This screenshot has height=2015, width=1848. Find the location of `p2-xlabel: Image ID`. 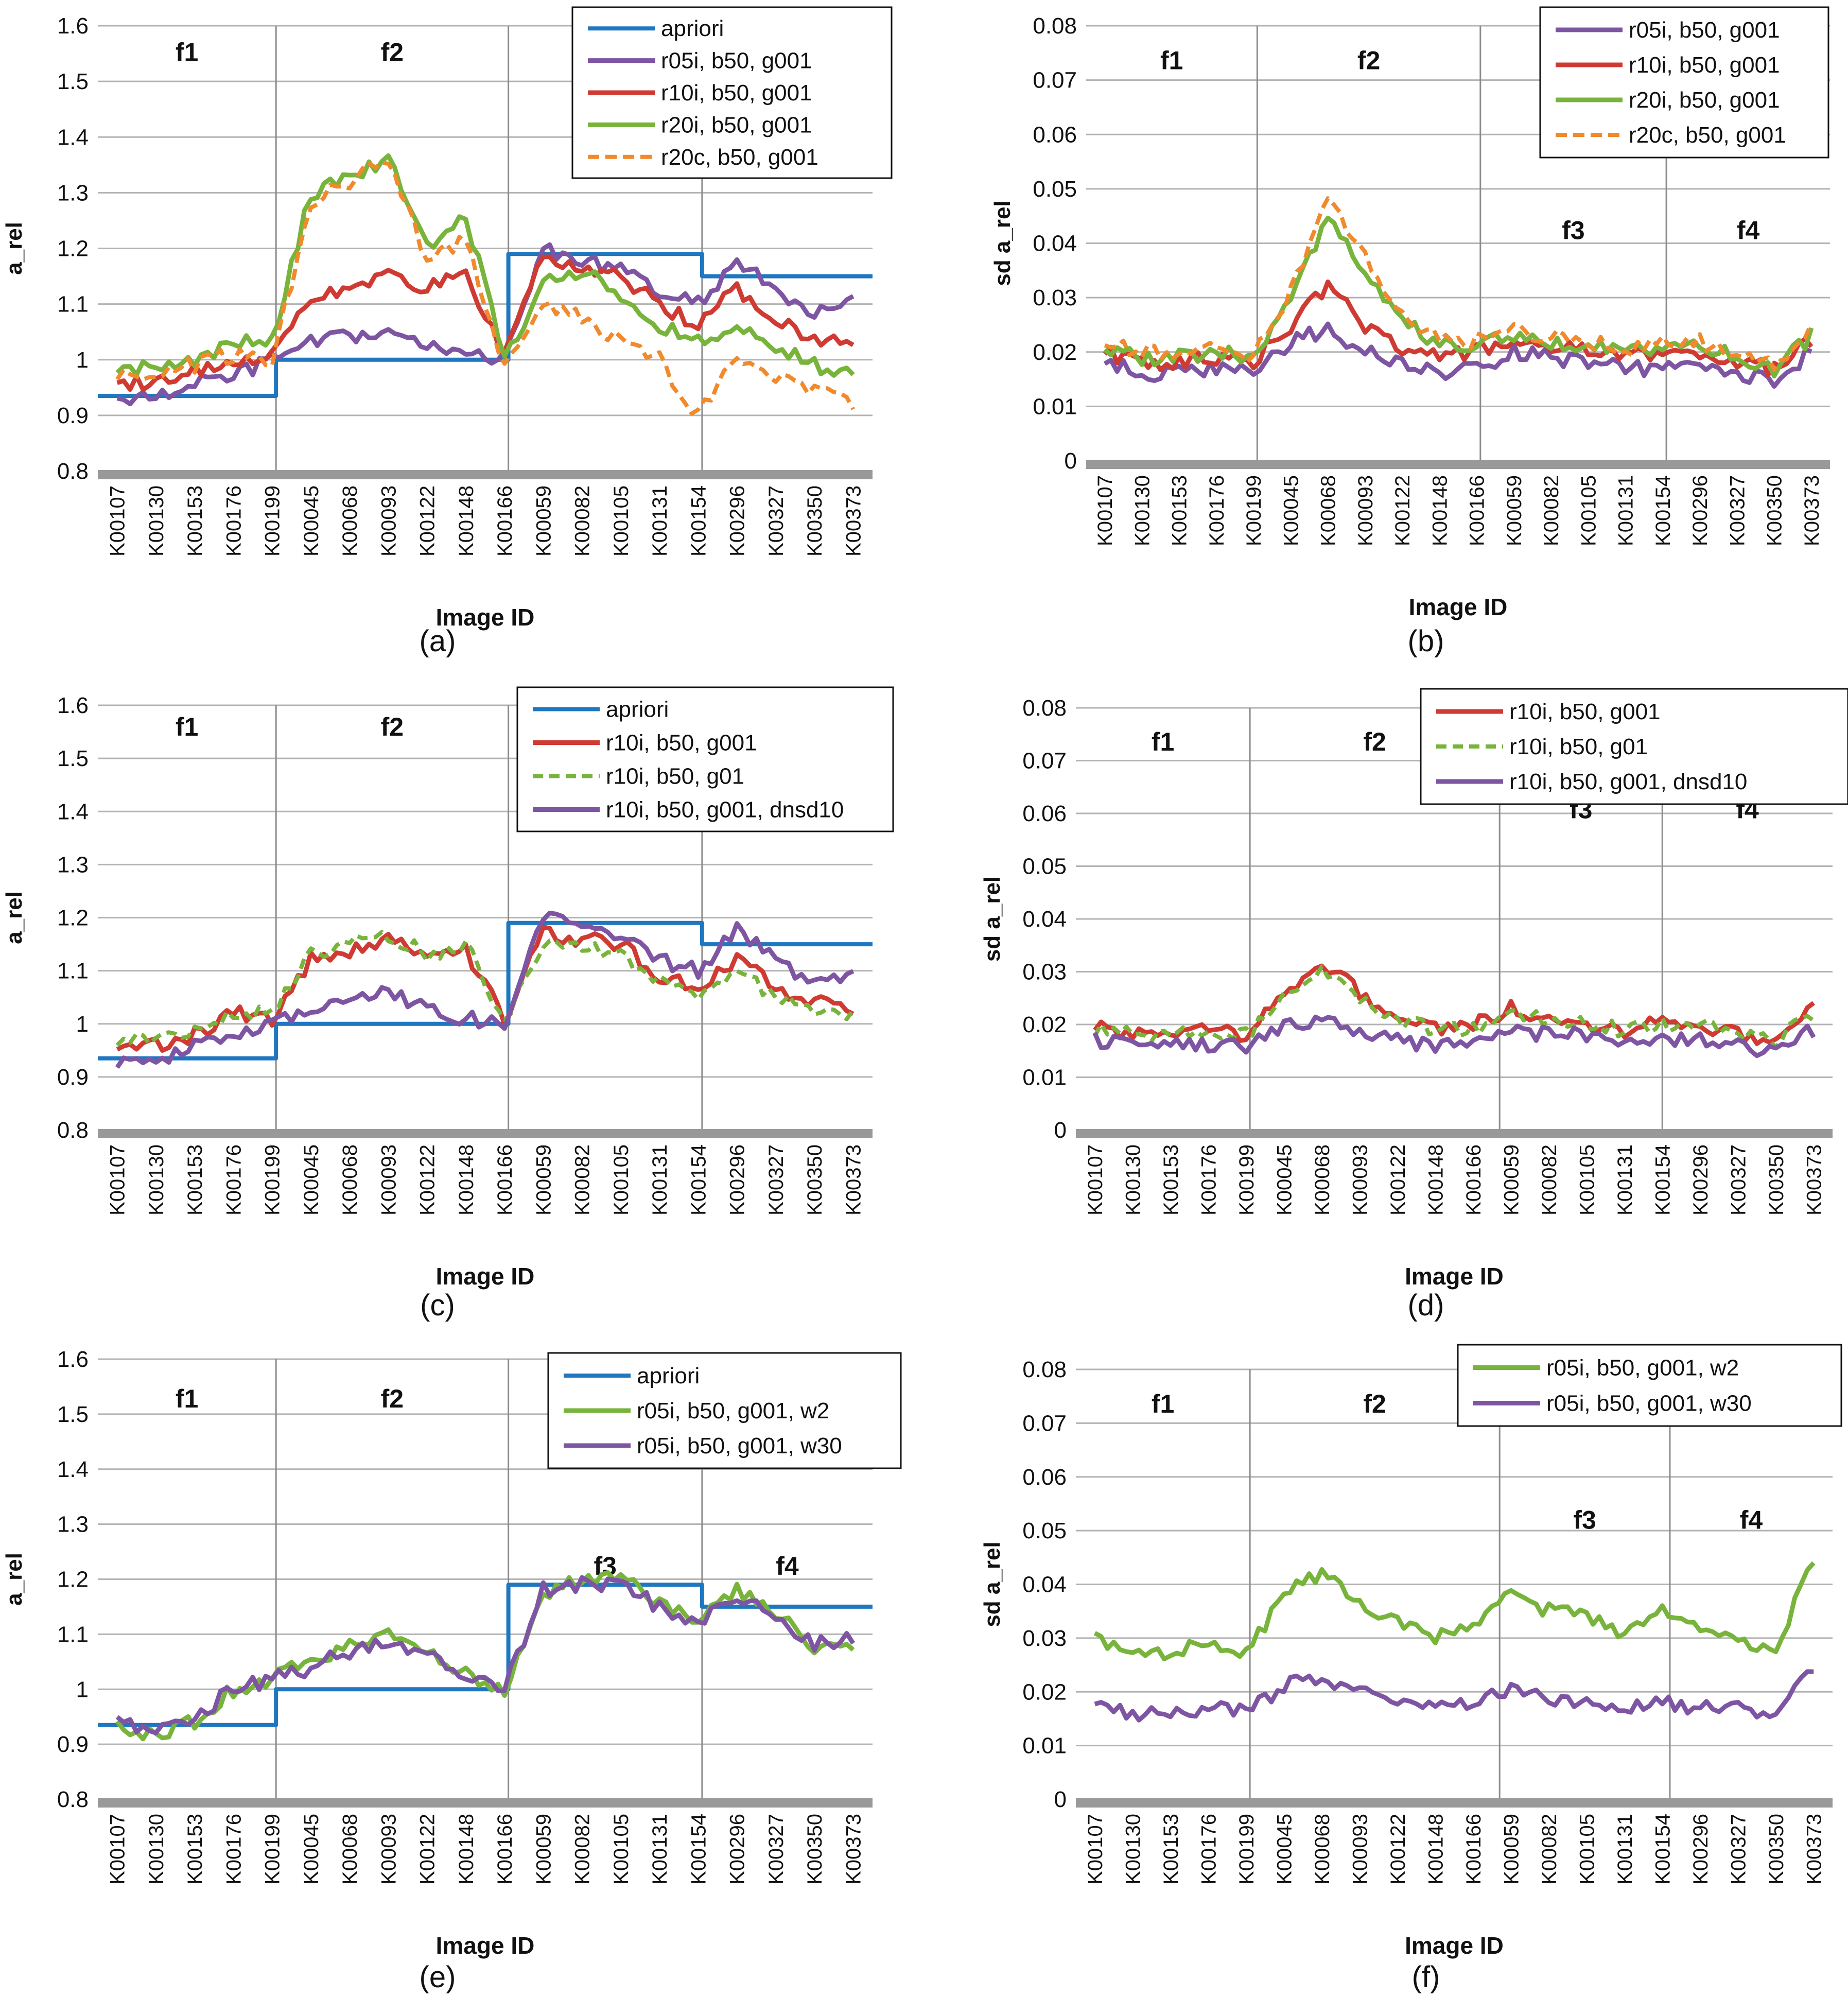

p2-xlabel: Image ID is located at coordinates (485, 1276).